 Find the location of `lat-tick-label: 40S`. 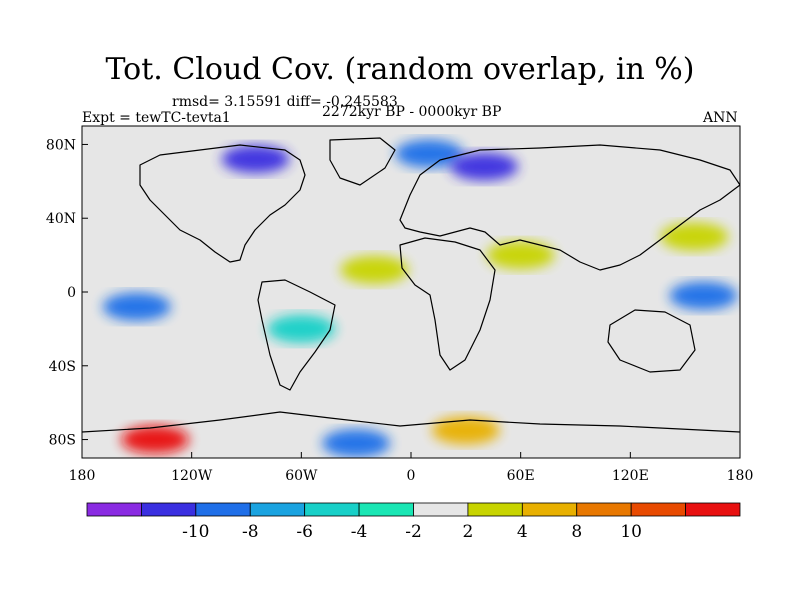

lat-tick-label: 40S is located at coordinates (62, 367).